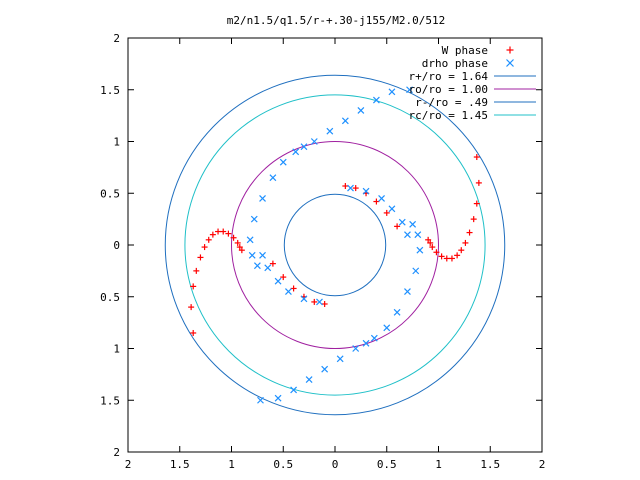 The width and height of the screenshot is (640, 480). Describe the element at coordinates (448, 115) in the screenshot. I see `legend-label: rc/ro = 1.45` at that location.